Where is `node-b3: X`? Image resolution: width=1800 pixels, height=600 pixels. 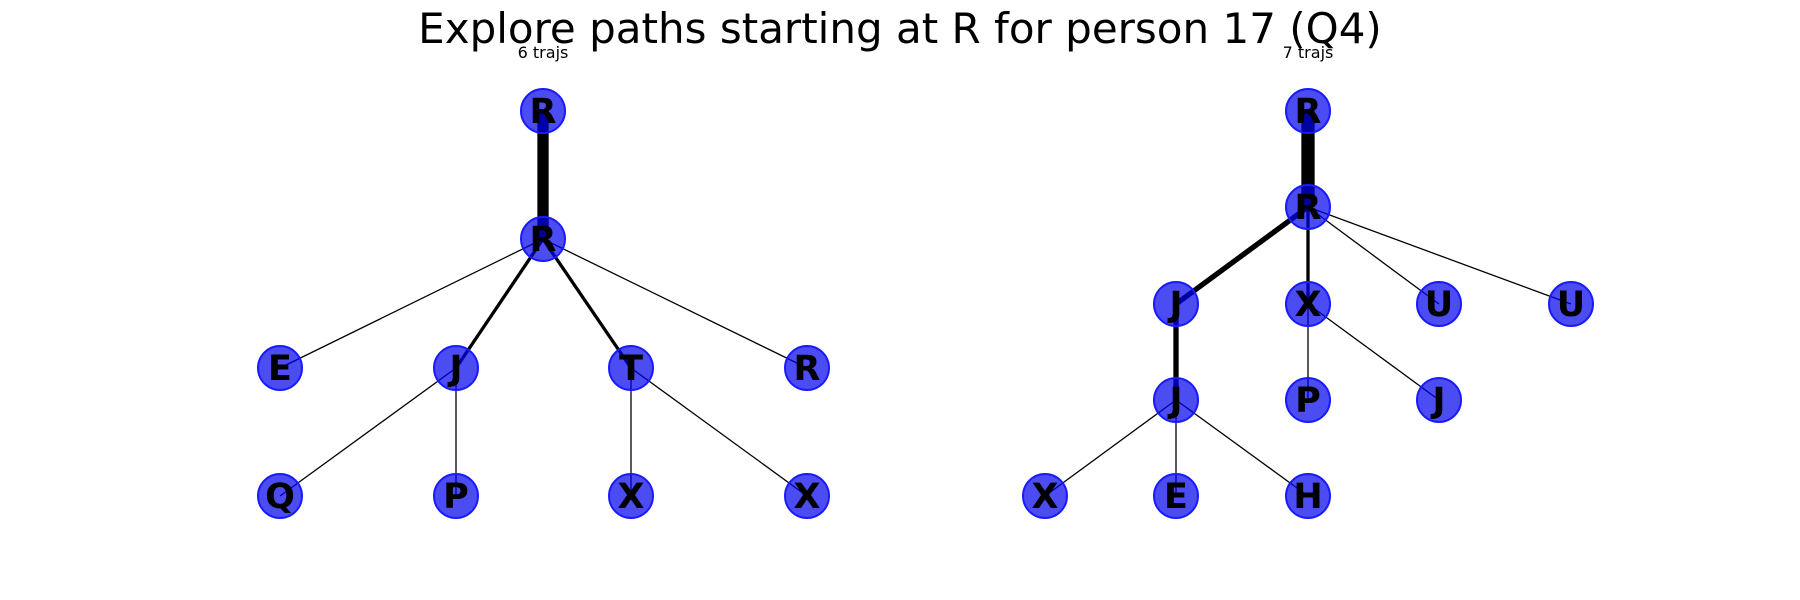
node-b3: X is located at coordinates (1308, 304).